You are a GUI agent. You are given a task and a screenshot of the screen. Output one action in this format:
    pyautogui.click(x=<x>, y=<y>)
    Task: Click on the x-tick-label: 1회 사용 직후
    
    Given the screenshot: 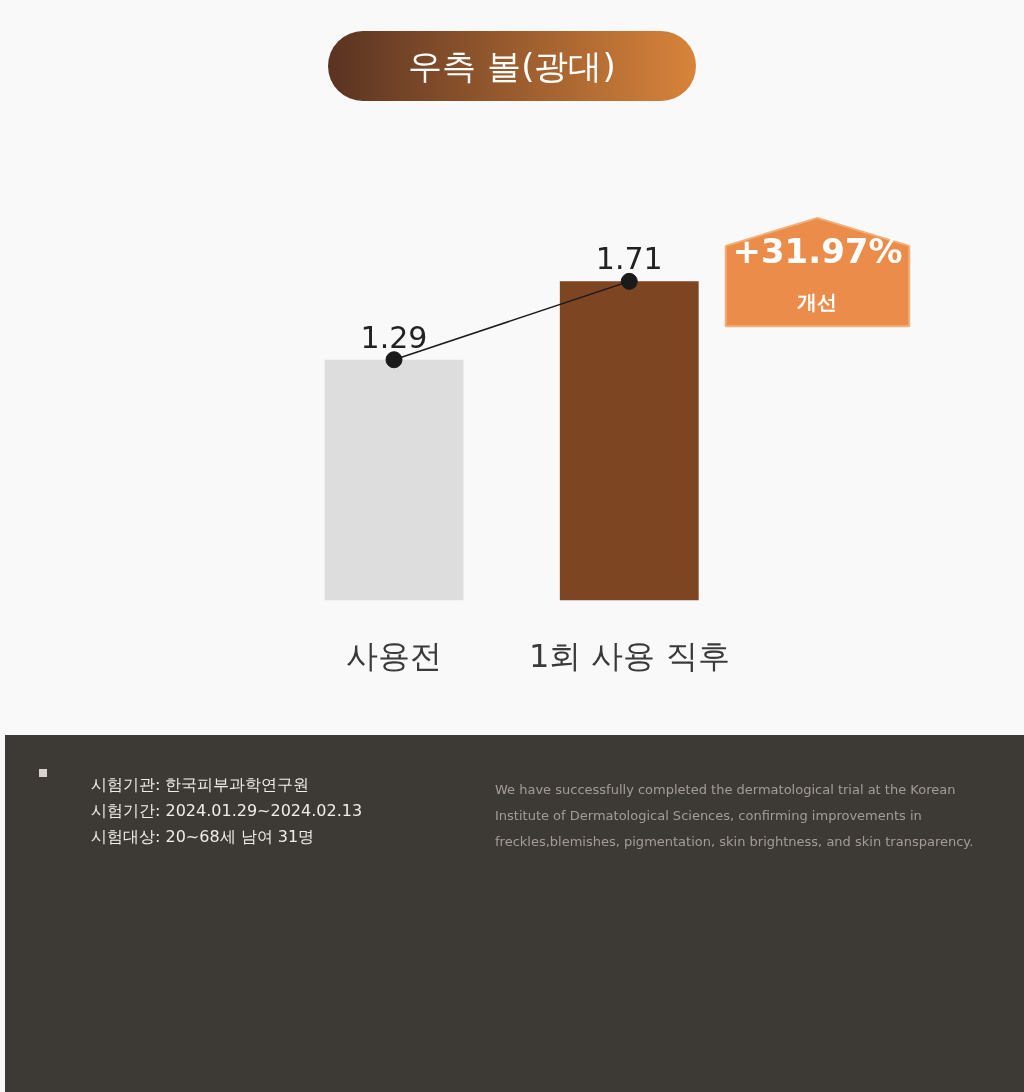 What is the action you would take?
    pyautogui.click(x=629, y=655)
    